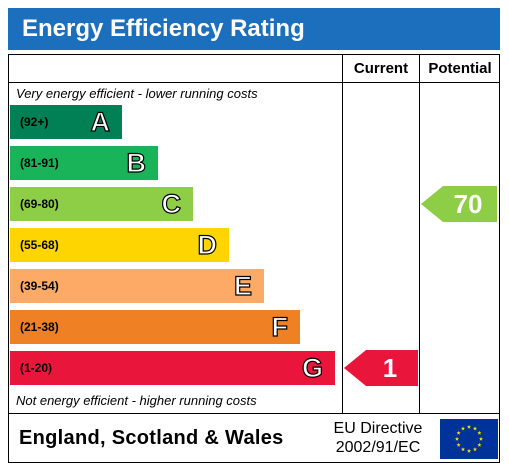 The height and width of the screenshot is (467, 509). Describe the element at coordinates (119, 245) in the screenshot. I see `band-d: (55-68) D` at that location.